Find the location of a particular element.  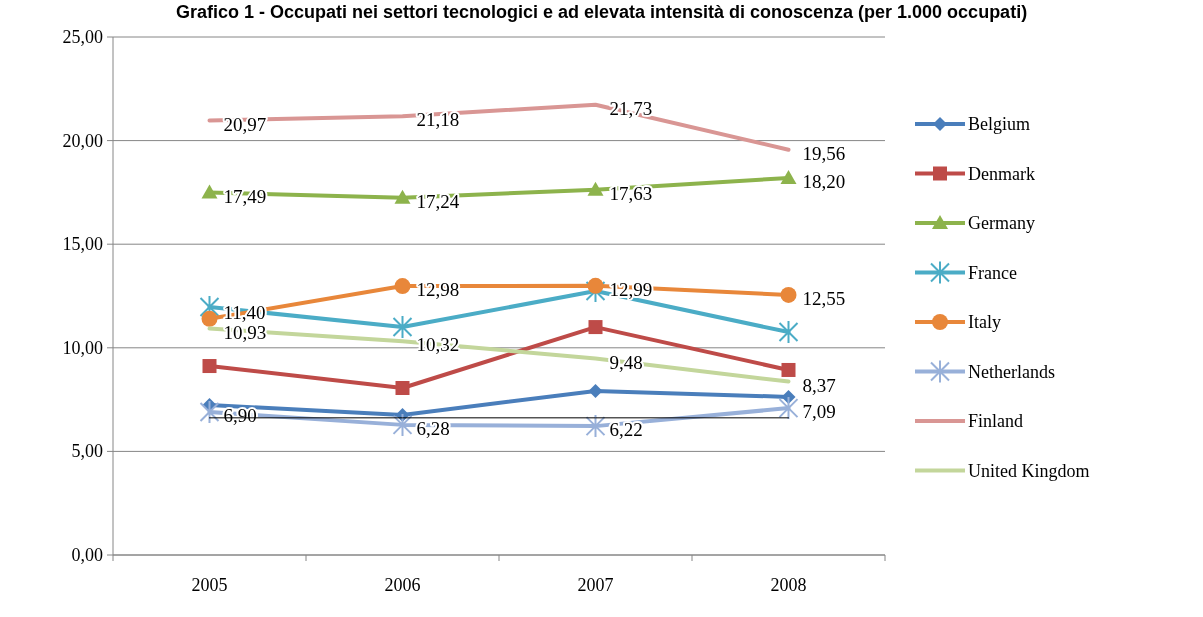

y-tick-label: 0,00 is located at coordinates (87, 555).